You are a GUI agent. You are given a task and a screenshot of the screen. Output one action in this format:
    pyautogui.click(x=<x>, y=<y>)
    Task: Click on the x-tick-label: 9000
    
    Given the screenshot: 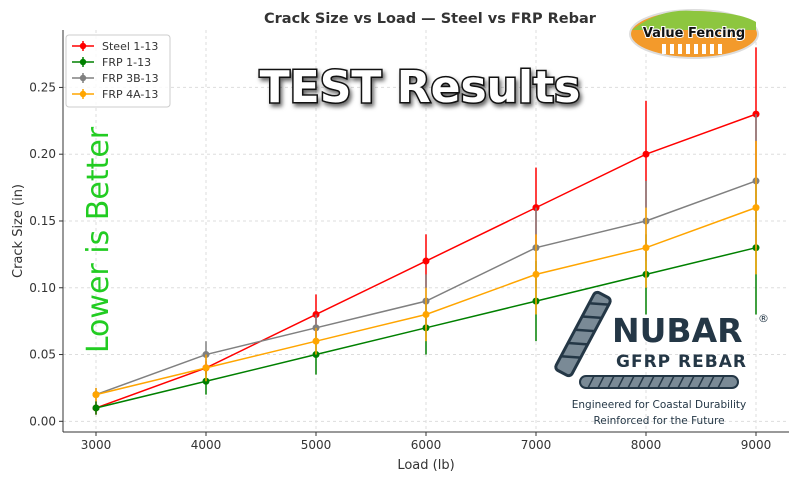 What is the action you would take?
    pyautogui.click(x=756, y=445)
    